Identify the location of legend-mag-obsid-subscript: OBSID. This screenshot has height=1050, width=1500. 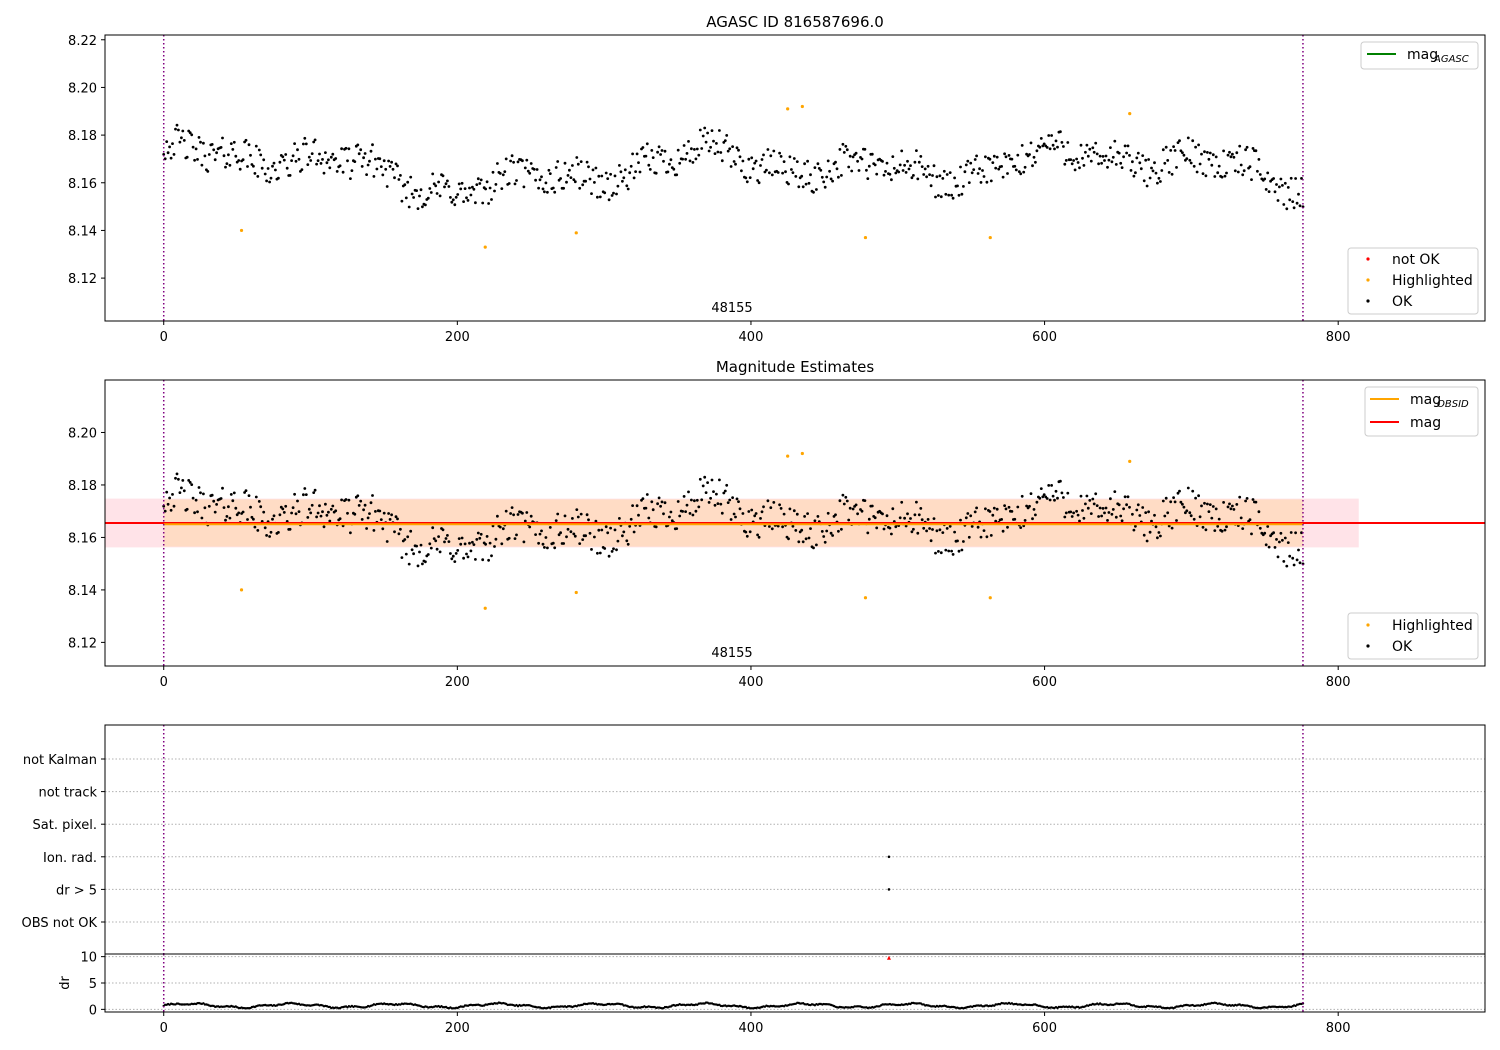
(1453, 404).